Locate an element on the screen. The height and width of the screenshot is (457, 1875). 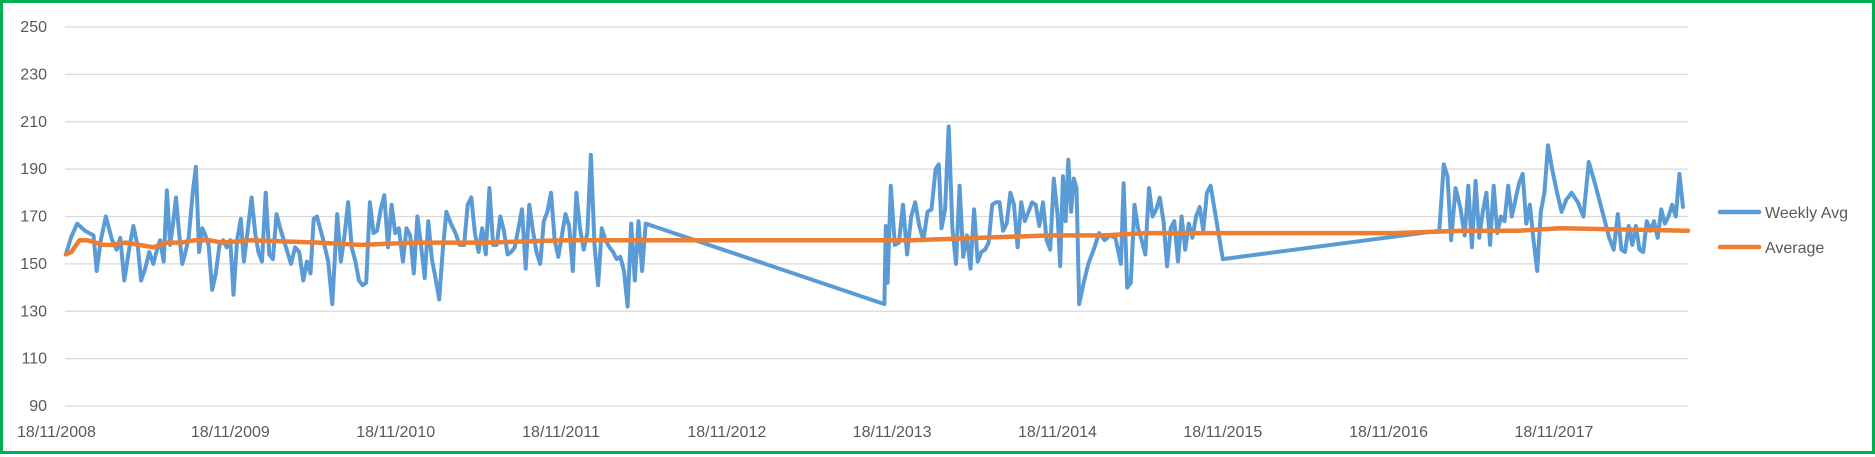
y-tick-label: 150 is located at coordinates (33, 264).